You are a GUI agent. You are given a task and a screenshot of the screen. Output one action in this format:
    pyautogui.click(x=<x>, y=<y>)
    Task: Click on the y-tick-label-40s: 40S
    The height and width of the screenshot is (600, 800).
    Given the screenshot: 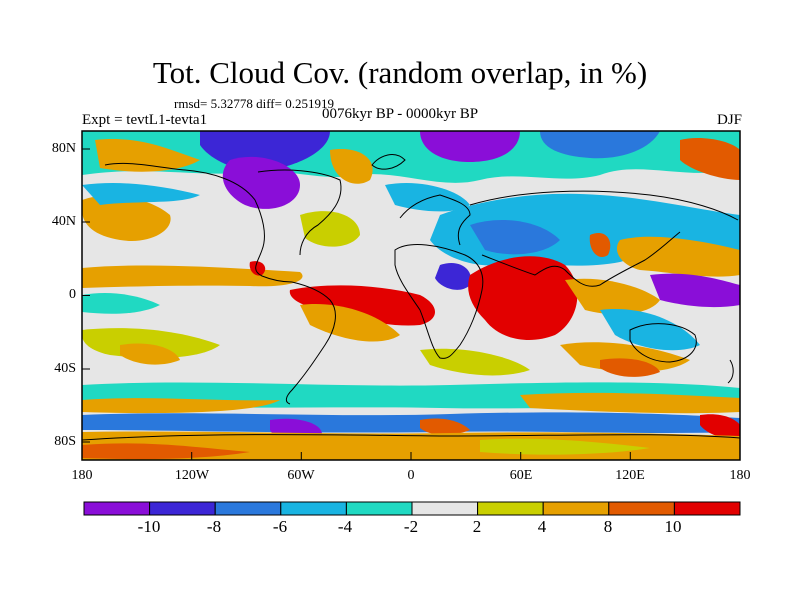 What is the action you would take?
    pyautogui.click(x=65, y=368)
    